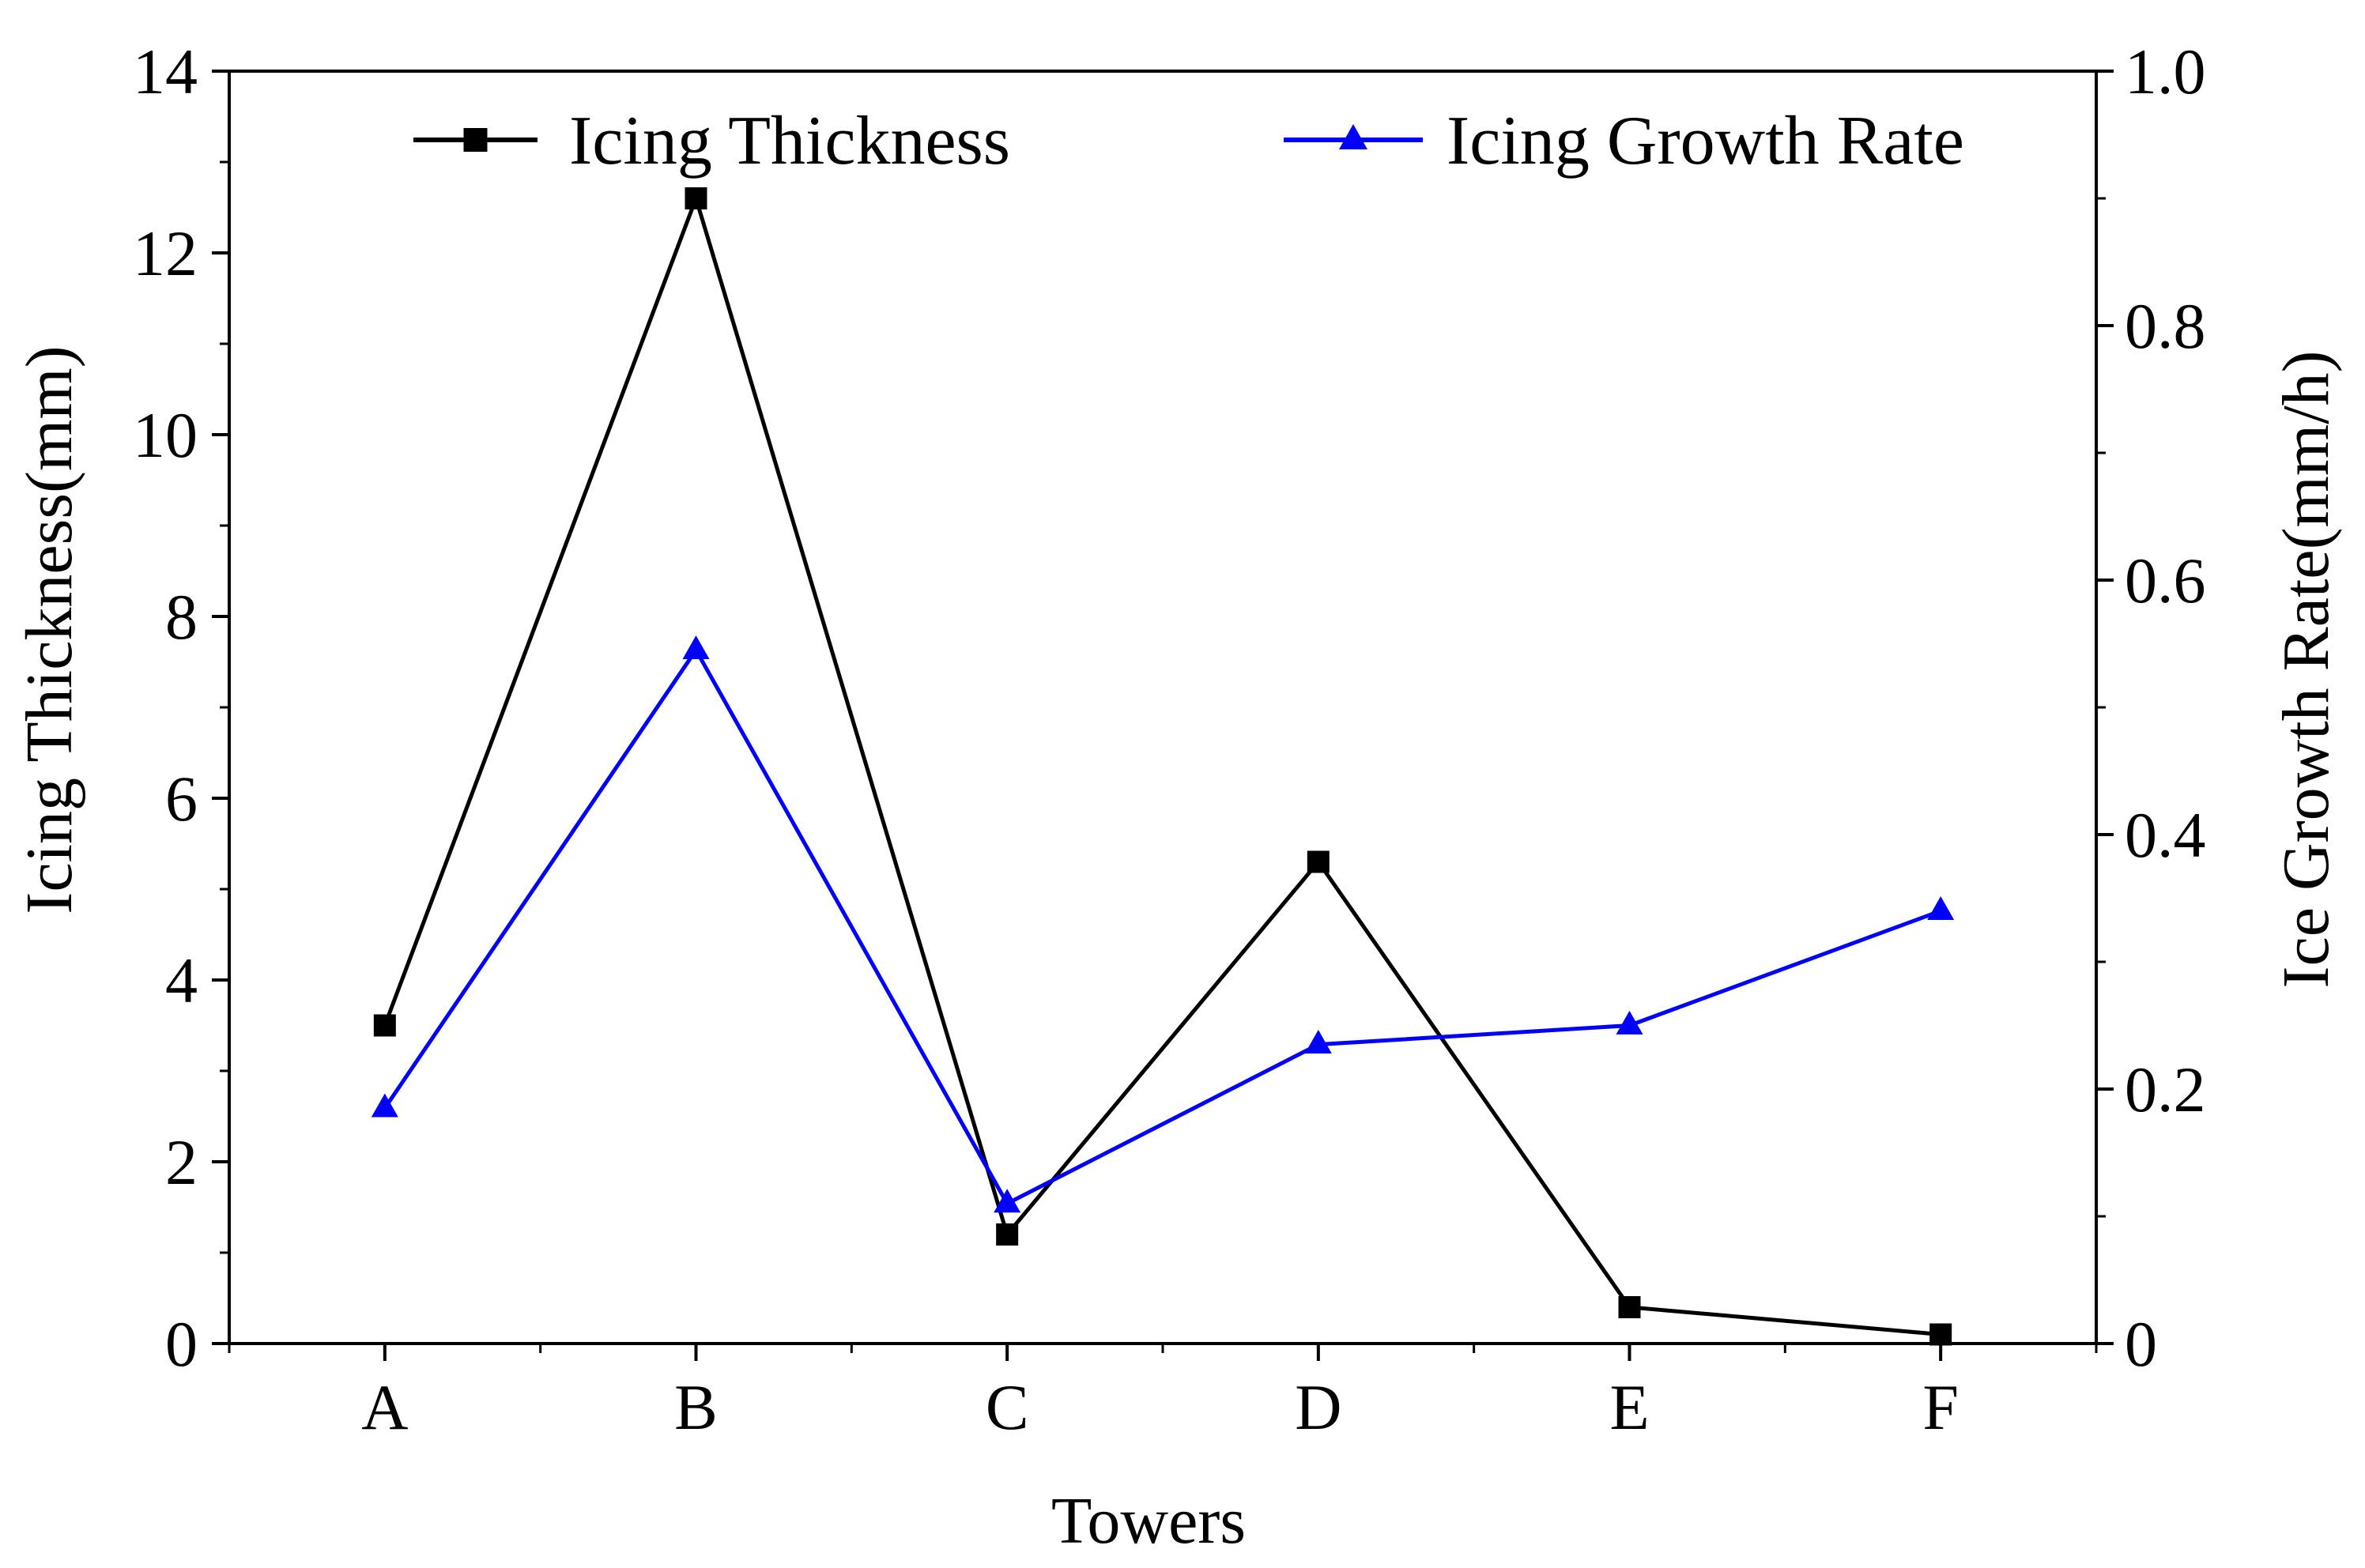  What do you see at coordinates (1188, 141) in the screenshot?
I see `legend: Icing Thickness Icing Growth Rate` at bounding box center [1188, 141].